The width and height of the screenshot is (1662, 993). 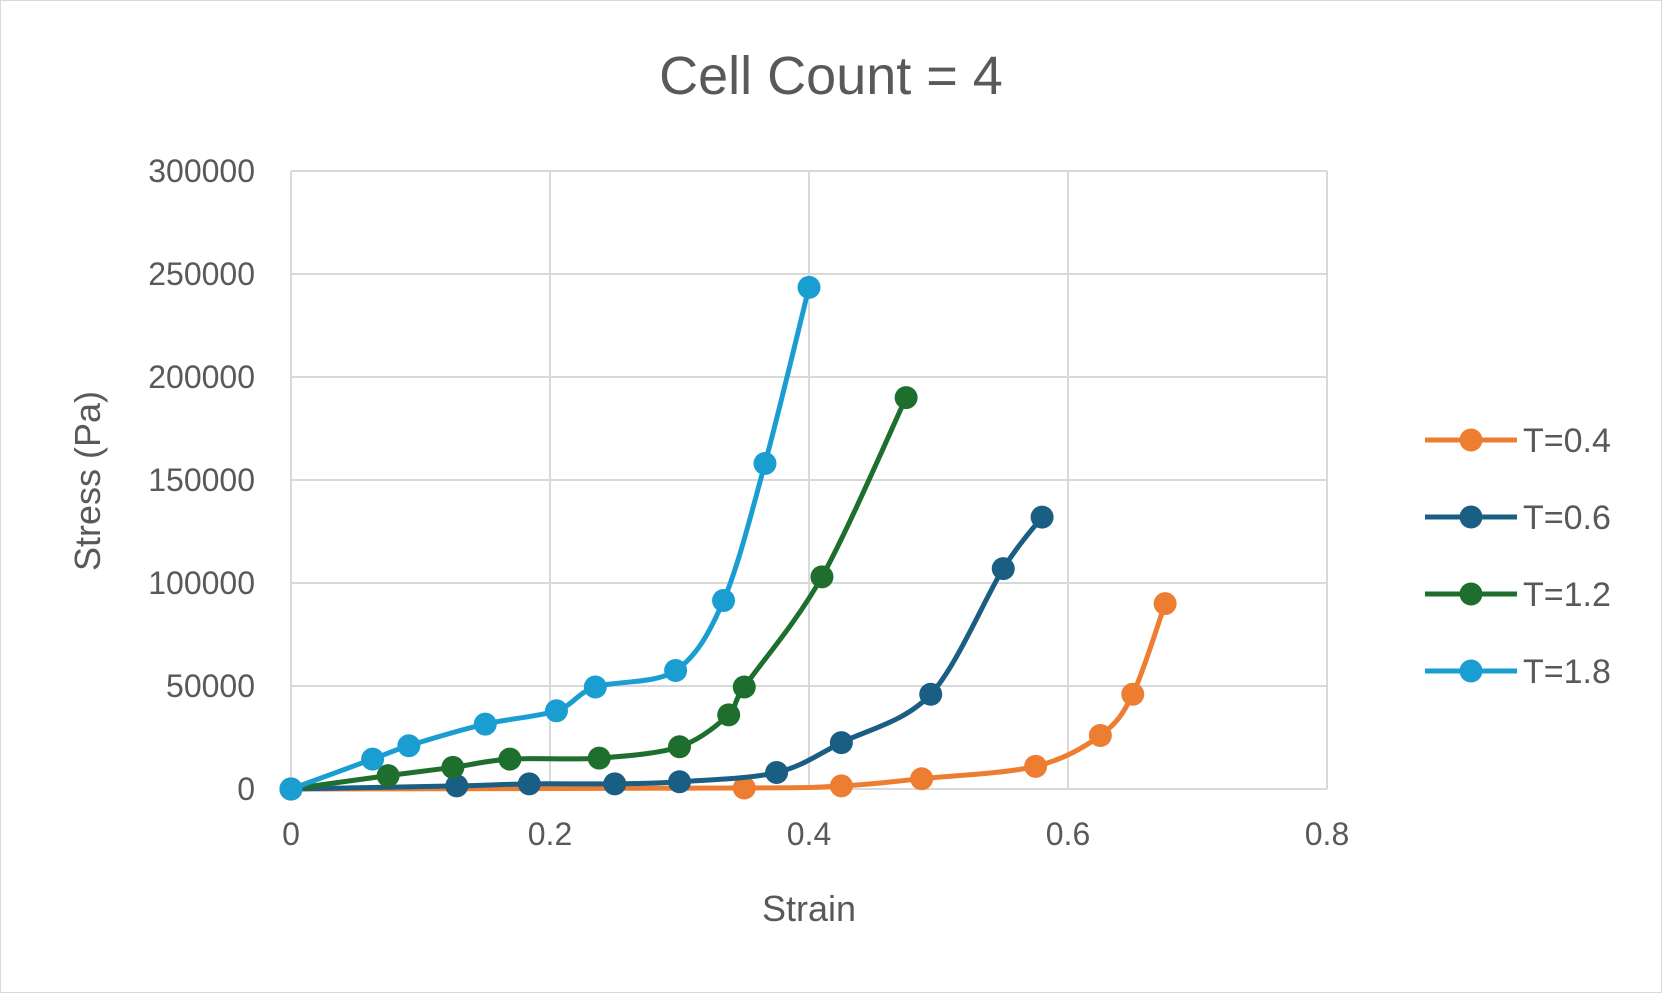 I want to click on legend-entry: T=0.4, so click(x=1518, y=441).